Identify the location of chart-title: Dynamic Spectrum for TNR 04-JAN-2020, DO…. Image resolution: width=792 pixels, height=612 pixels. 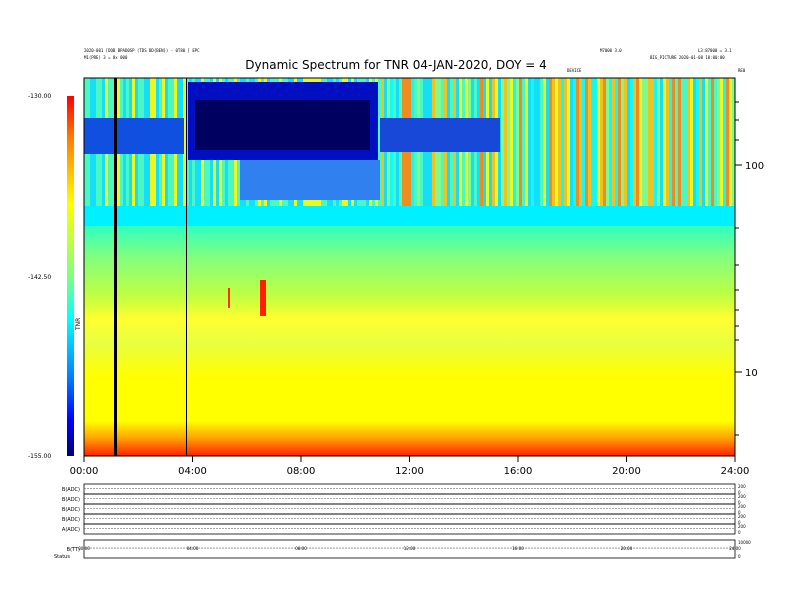
(396, 65).